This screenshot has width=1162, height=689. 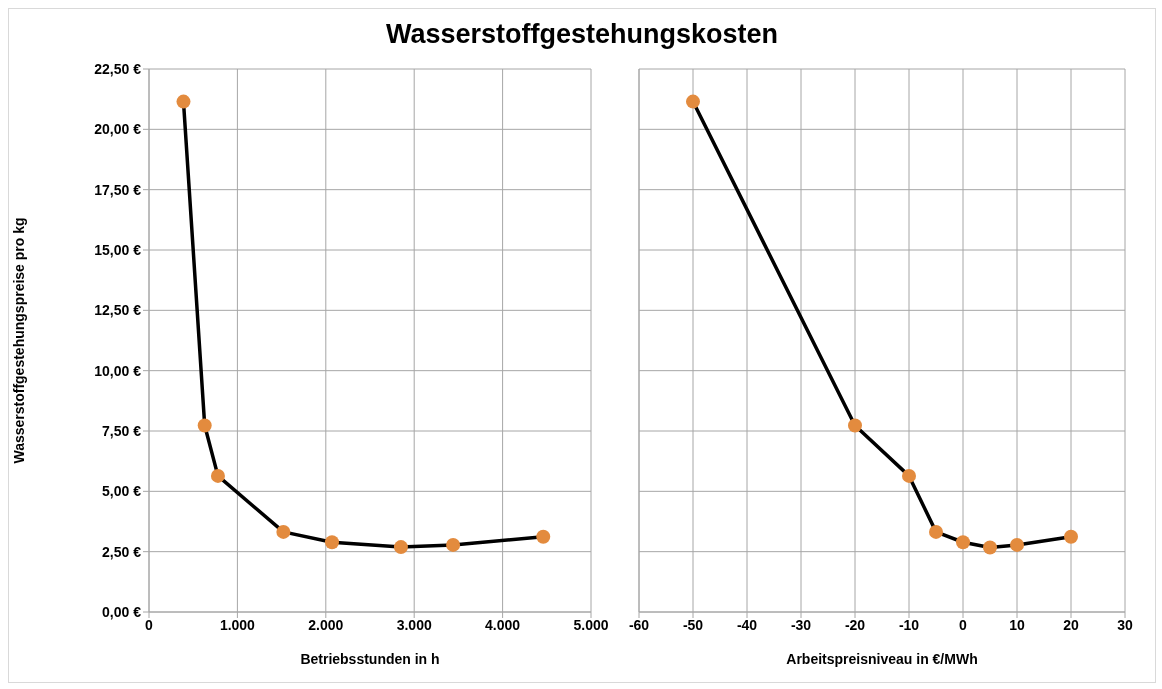 I want to click on chart-title: Wasserstoffgestehungskosten, so click(x=582, y=34).